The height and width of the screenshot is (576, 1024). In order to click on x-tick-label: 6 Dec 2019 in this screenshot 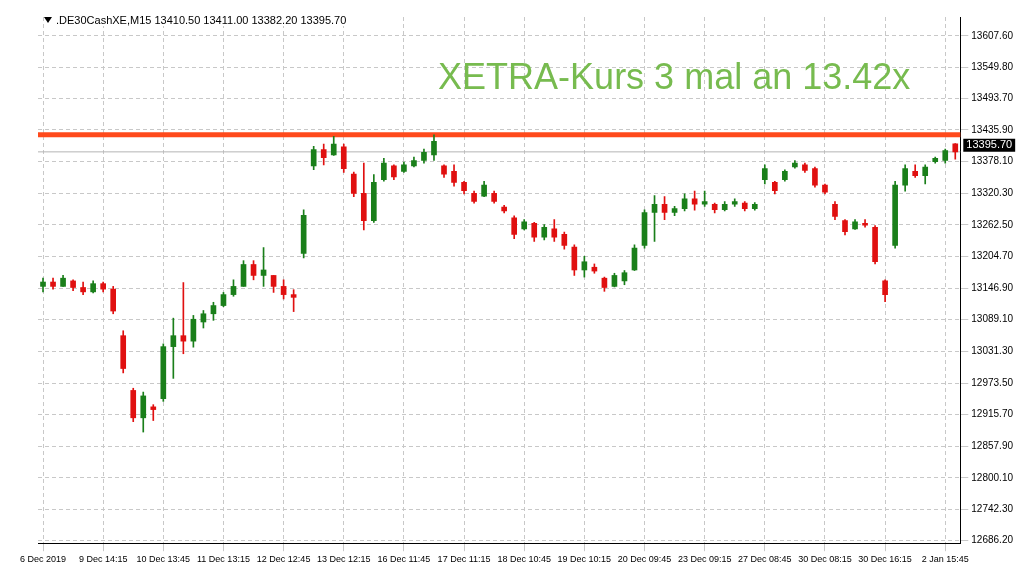, I will do `click(43, 559)`.